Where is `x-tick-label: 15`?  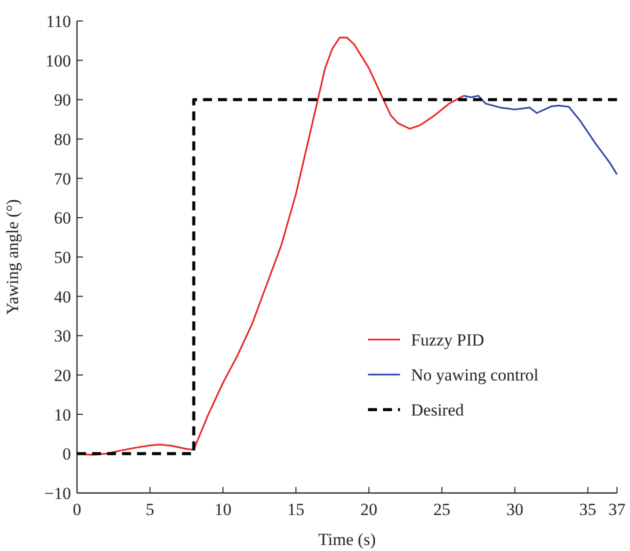
x-tick-label: 15 is located at coordinates (295, 509).